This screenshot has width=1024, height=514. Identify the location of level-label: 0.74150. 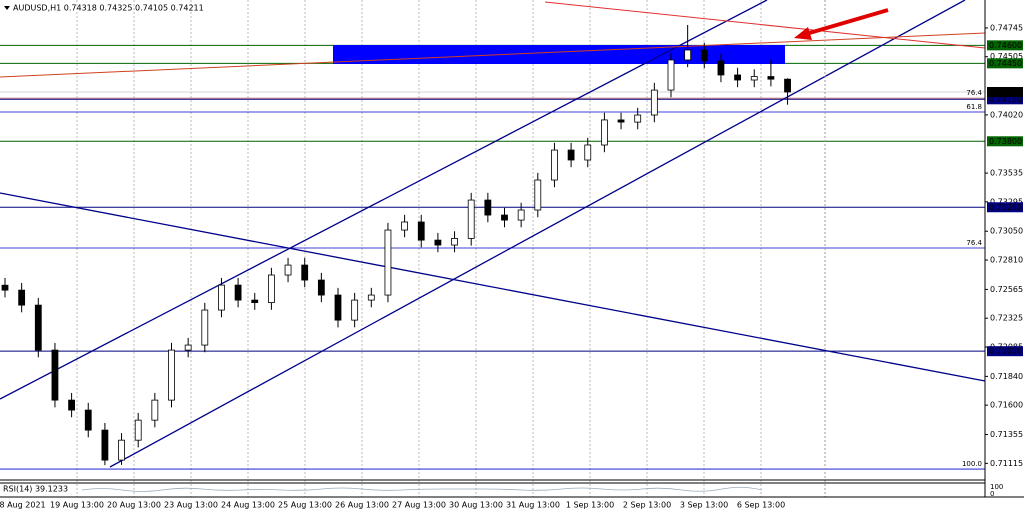
(1005, 99).